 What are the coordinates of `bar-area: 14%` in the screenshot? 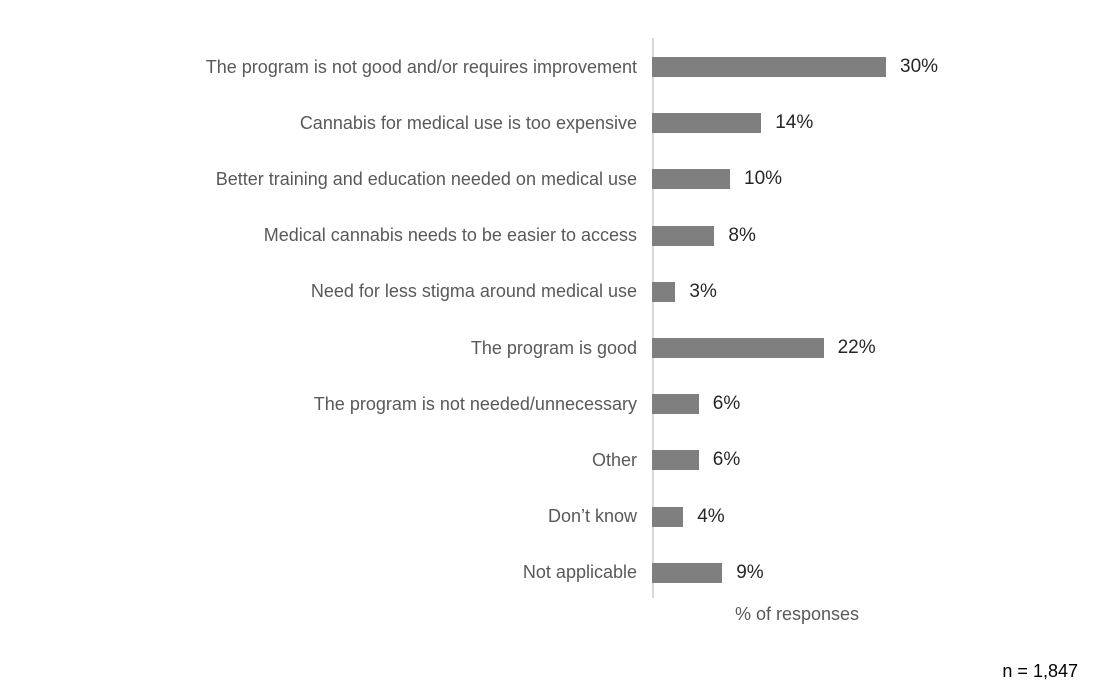 It's located at (876, 123).